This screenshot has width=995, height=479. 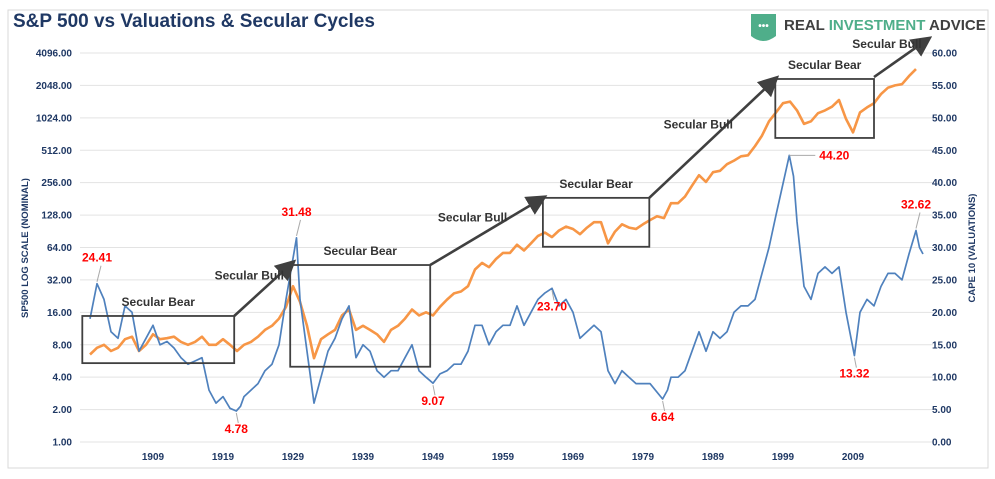 I want to click on peak-label: 23.70, so click(x=552, y=306).